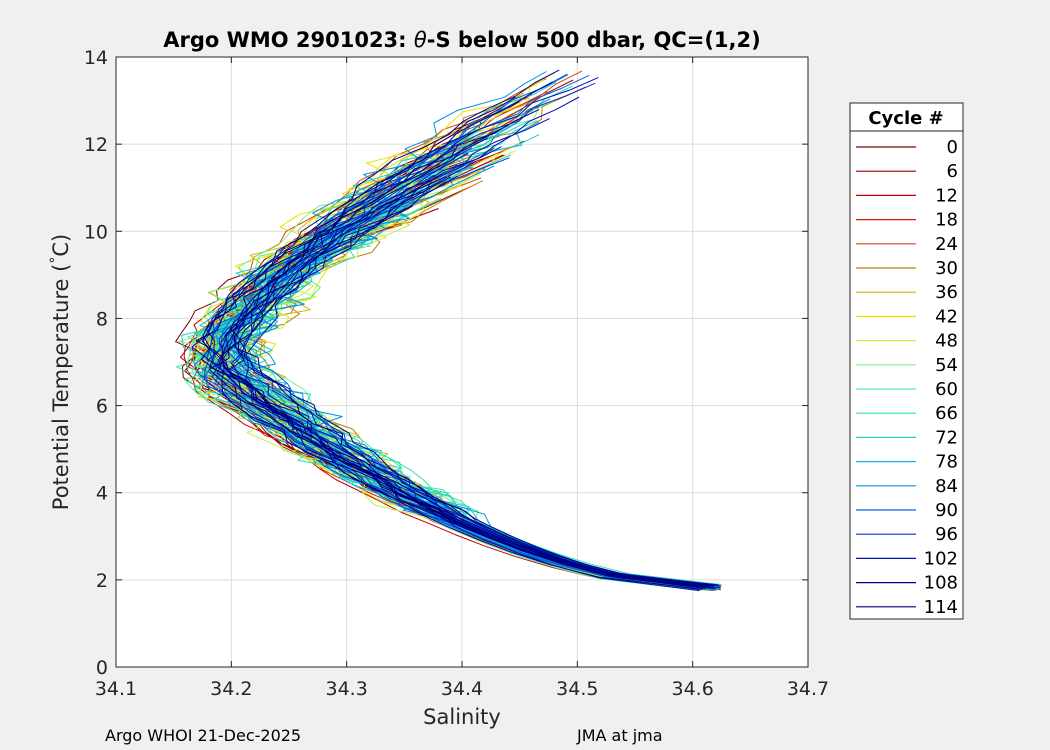 This screenshot has width=1050, height=750. Describe the element at coordinates (946, 534) in the screenshot. I see `legend-label-96: 96` at that location.